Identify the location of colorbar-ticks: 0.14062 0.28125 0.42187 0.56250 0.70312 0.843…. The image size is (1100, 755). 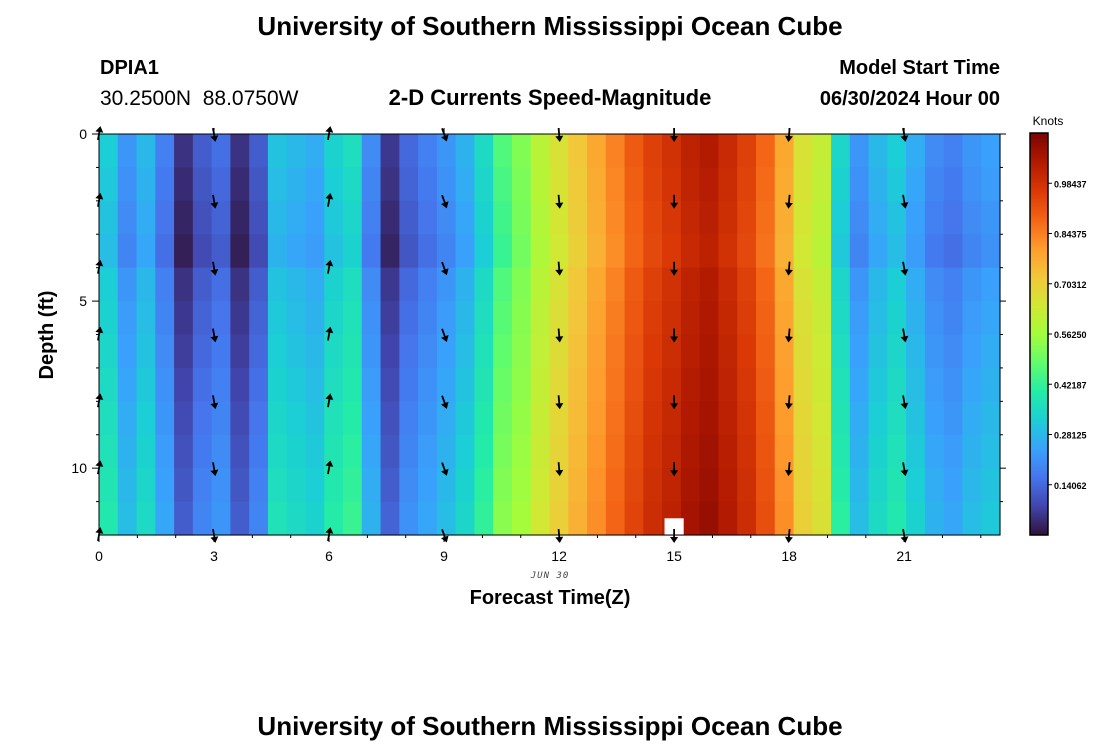
(1067, 335).